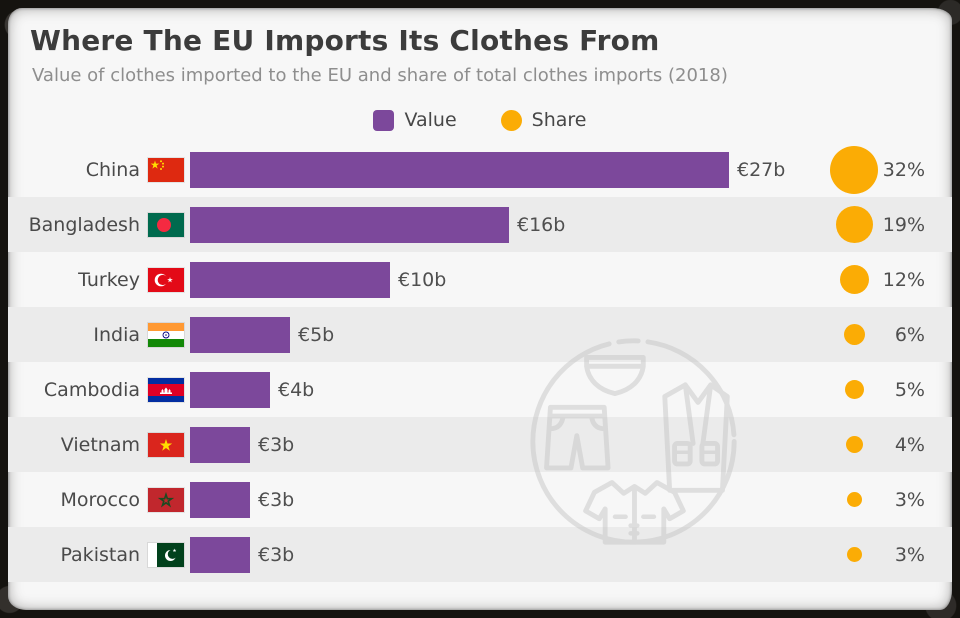 This screenshot has height=618, width=960. Describe the element at coordinates (480, 499) in the screenshot. I see `chart-row-morocco: Morocco €3b 3%` at that location.